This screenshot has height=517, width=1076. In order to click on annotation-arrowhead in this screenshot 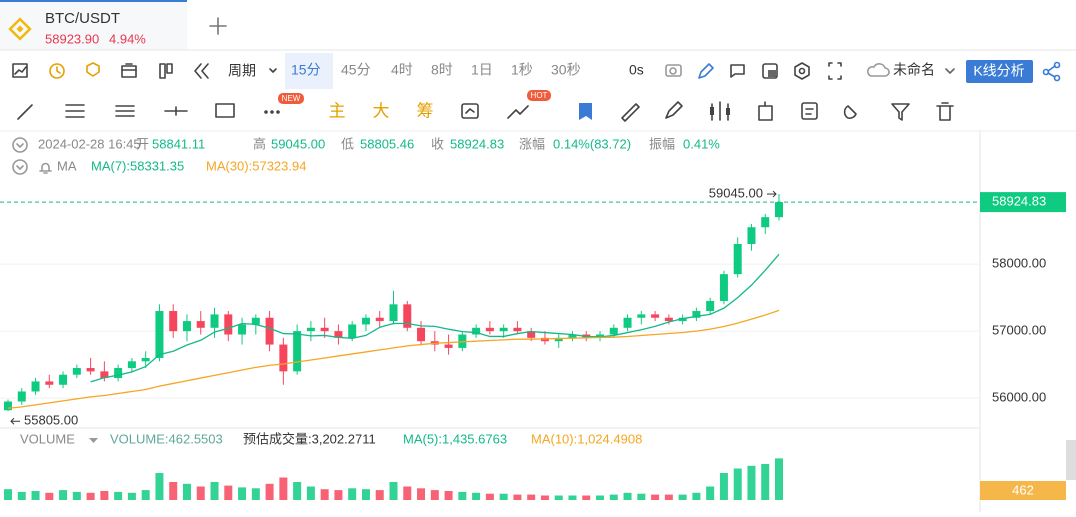, I will do `click(774, 194)`.